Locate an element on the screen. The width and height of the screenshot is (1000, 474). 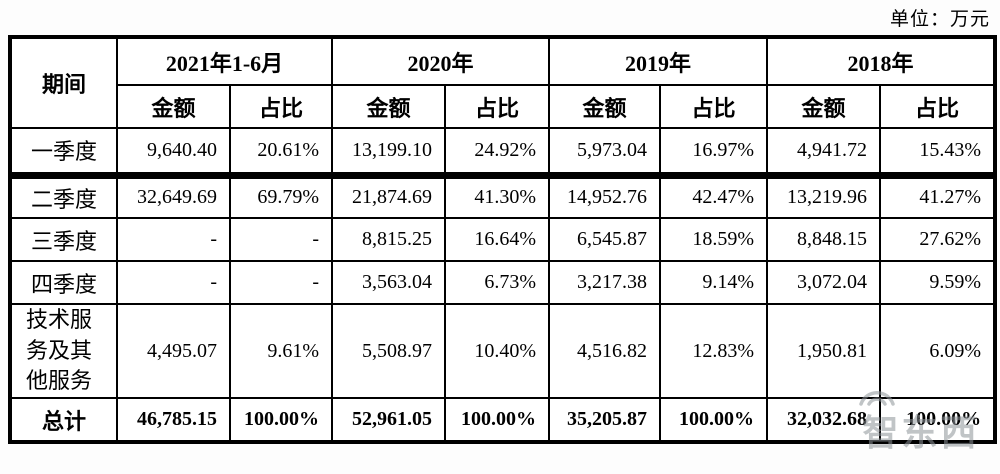
cell-total-2020-ratio: 100.00% is located at coordinates (497, 420).